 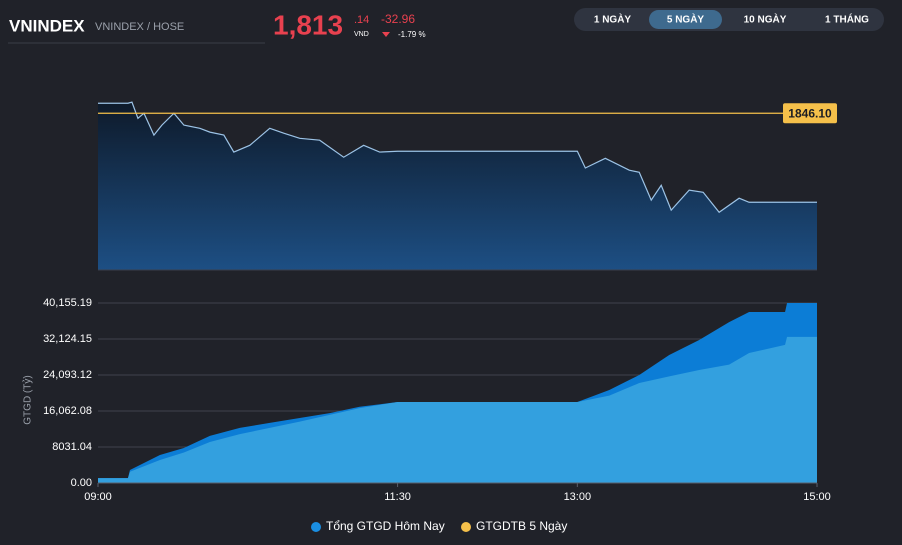 I want to click on index-title: VNINDEX, so click(x=47, y=25).